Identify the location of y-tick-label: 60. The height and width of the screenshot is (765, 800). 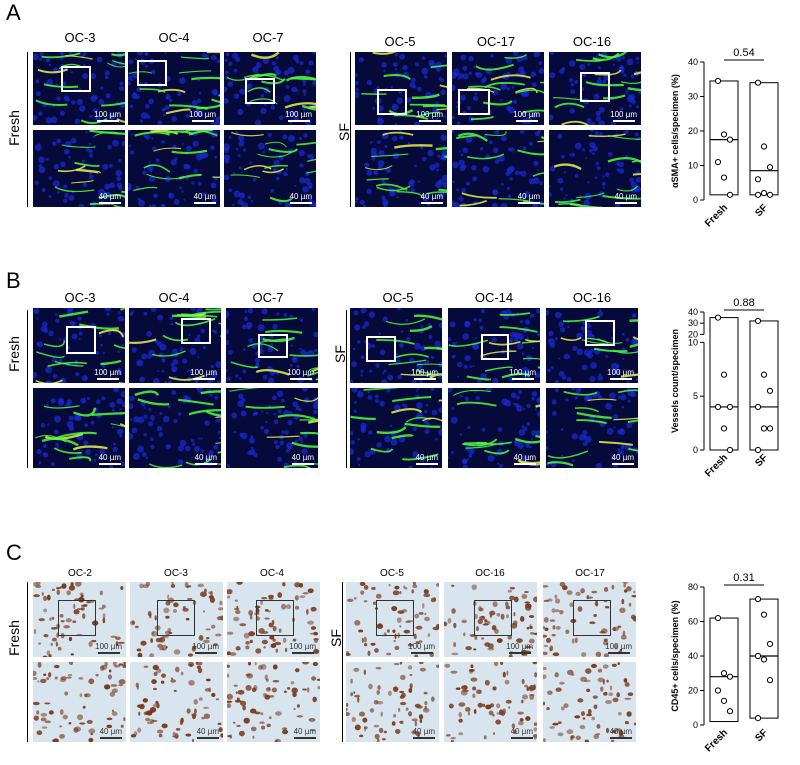
(693, 622).